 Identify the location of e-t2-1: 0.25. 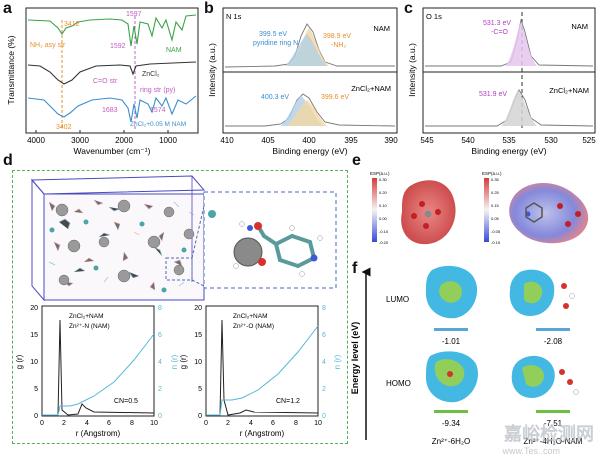
(495, 192).